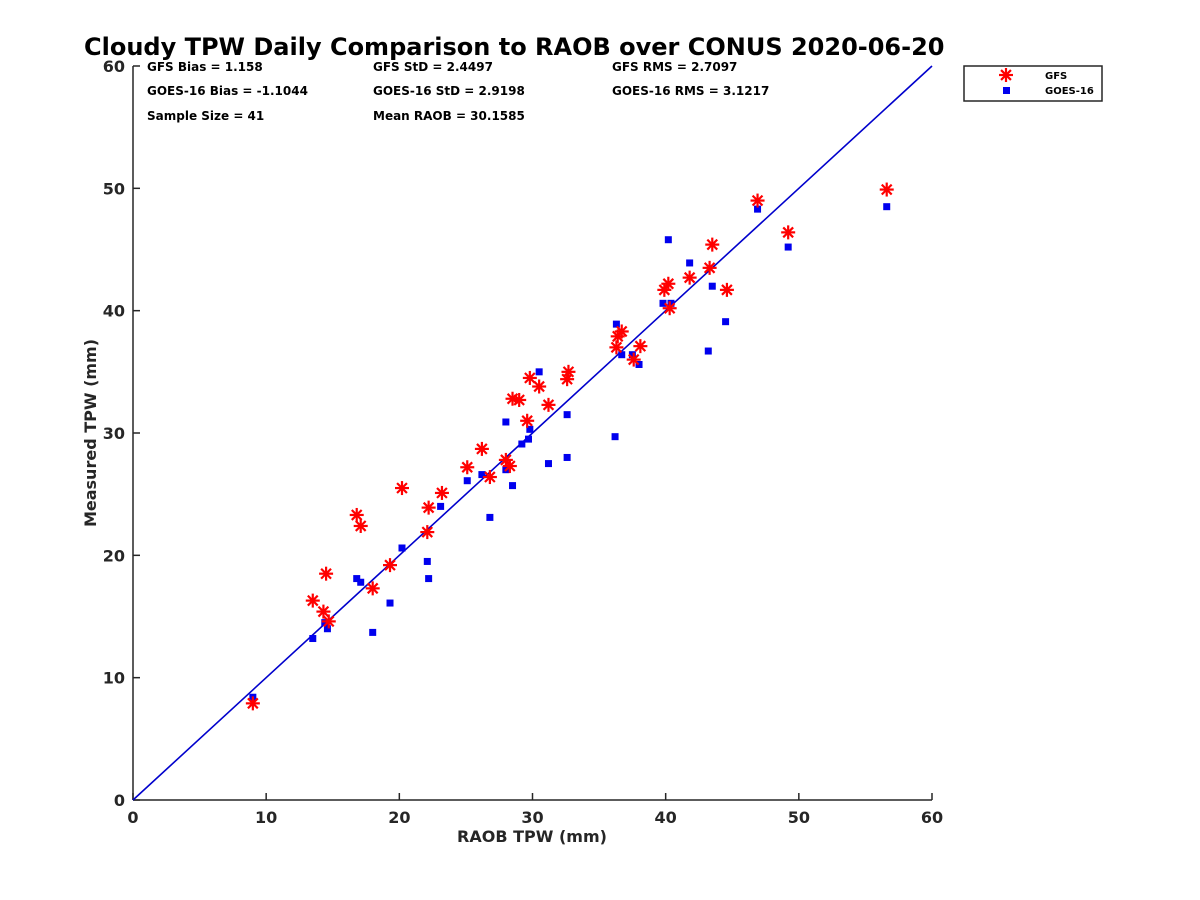  I want to click on legend-gfs-label: GFS, so click(1056, 76).